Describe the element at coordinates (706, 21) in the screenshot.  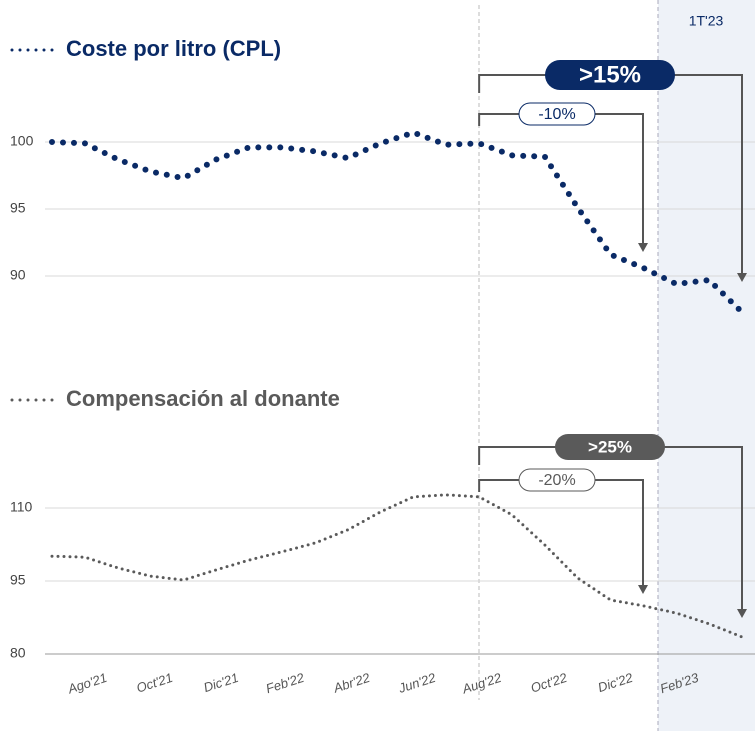
I see `period-label: 1T'23` at that location.